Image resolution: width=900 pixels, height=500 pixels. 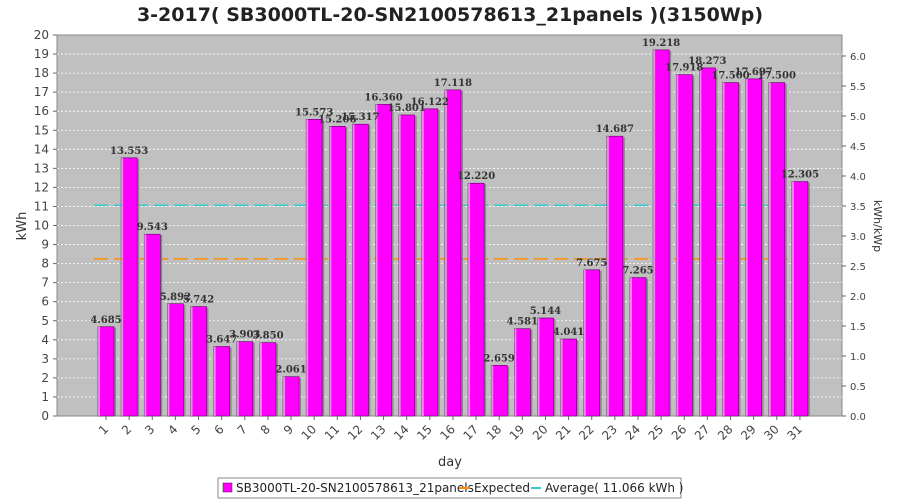 What do you see at coordinates (858, 417) in the screenshot?
I see `y-right-tick-label: 0.0` at bounding box center [858, 417].